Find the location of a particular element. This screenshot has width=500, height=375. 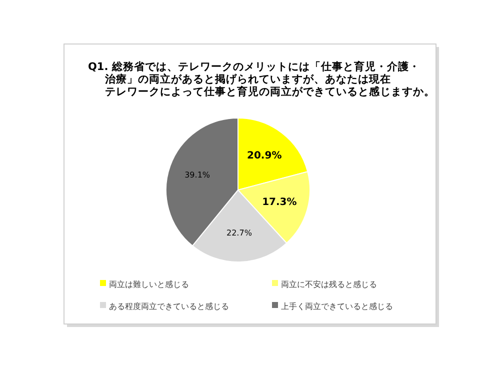

chart-title: Q1. 総務省では、テレワークのメリットには「仕事と育児・介護・治療」の両立があると掲げられていますが、あなたは現在テレワークによって仕事と育児の両立ができていると感じますか。 is located at coordinates (261, 79).